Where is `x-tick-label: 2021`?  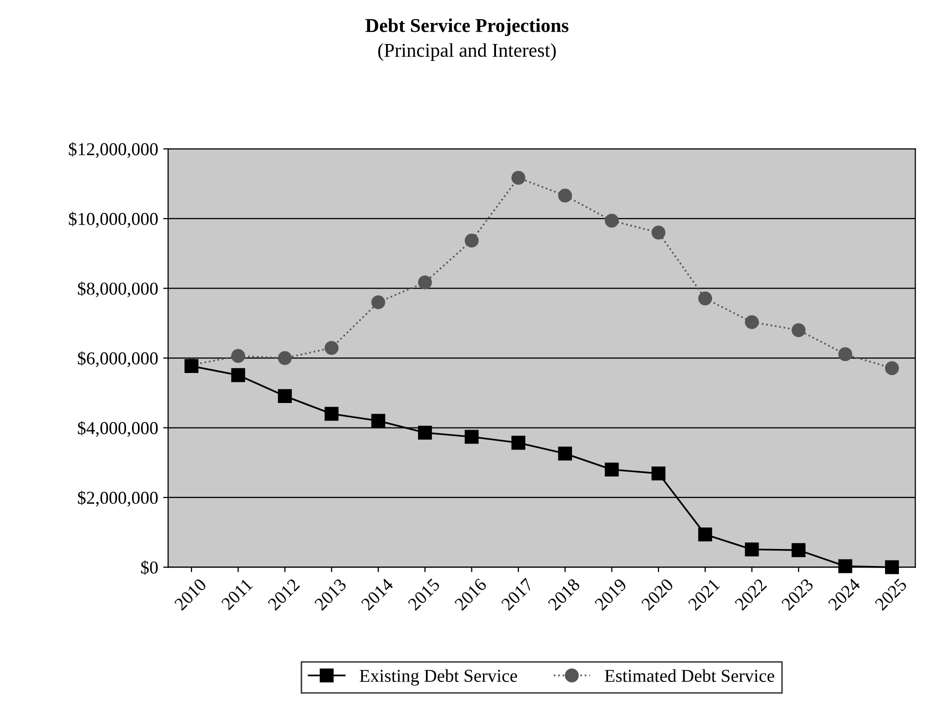
x-tick-label: 2021 is located at coordinates (704, 594).